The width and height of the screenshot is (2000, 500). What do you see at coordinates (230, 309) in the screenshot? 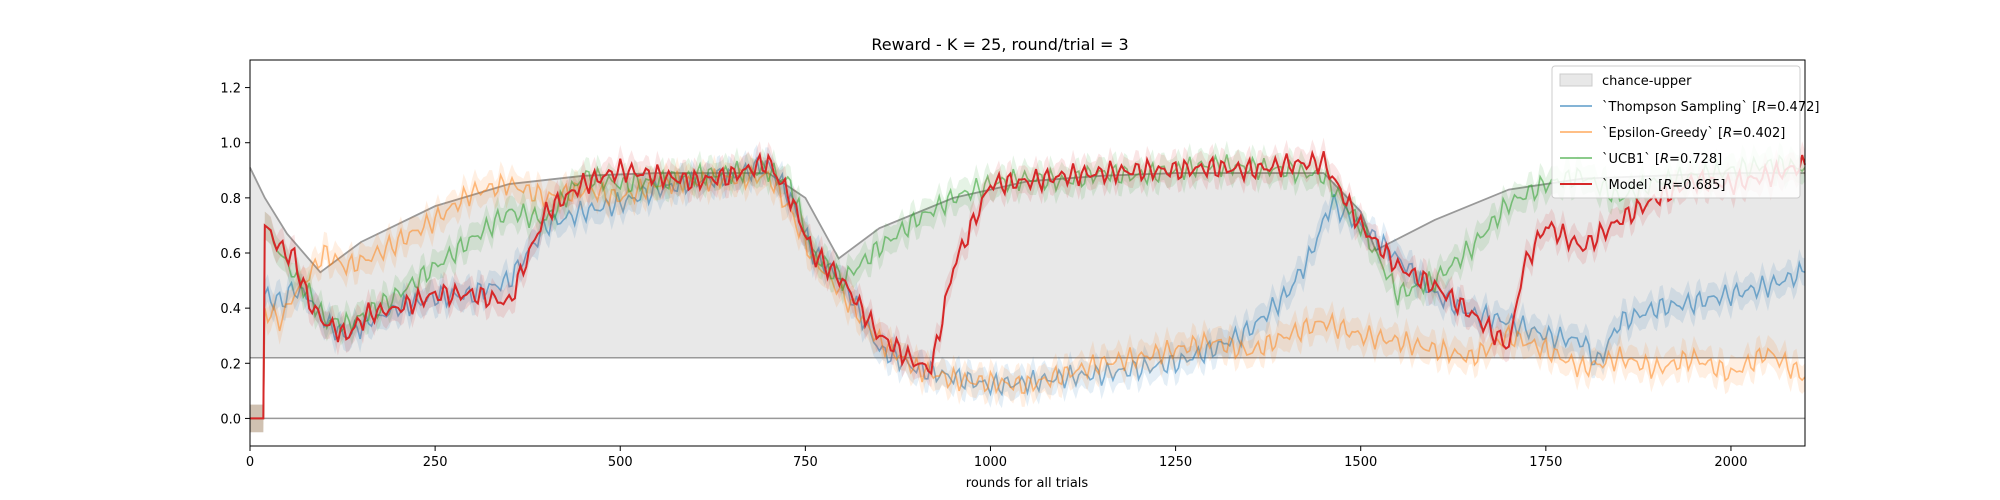
I see `y-tick-label: 0.4` at bounding box center [230, 309].